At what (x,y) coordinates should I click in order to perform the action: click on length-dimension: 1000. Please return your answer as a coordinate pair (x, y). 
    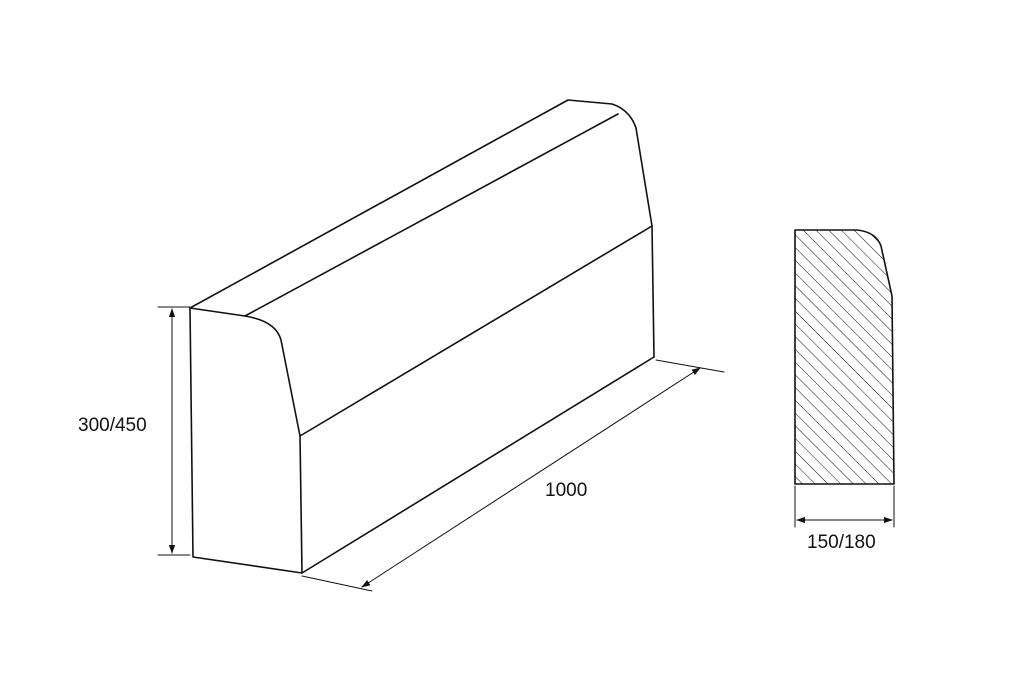
    Looking at the image, I should click on (513, 475).